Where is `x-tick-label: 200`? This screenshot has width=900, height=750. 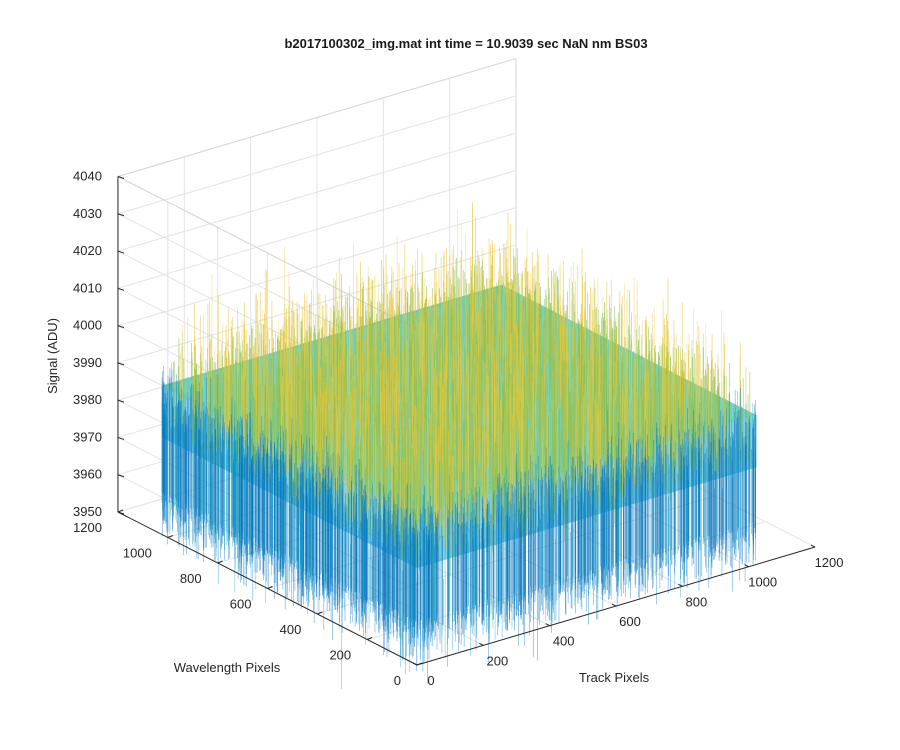
x-tick-label: 200 is located at coordinates (497, 660).